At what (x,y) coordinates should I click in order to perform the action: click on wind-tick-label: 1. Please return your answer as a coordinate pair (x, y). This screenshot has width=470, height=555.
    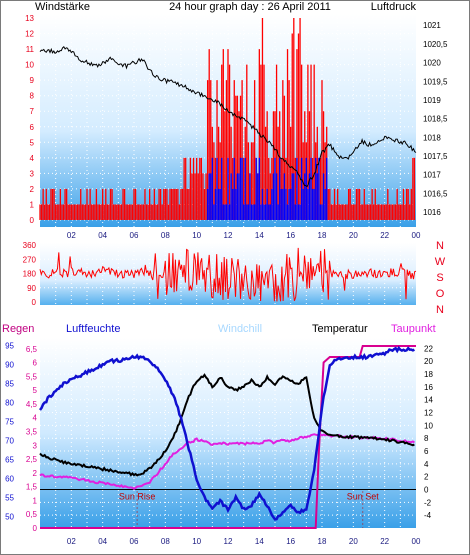
    Looking at the image, I should click on (32, 204).